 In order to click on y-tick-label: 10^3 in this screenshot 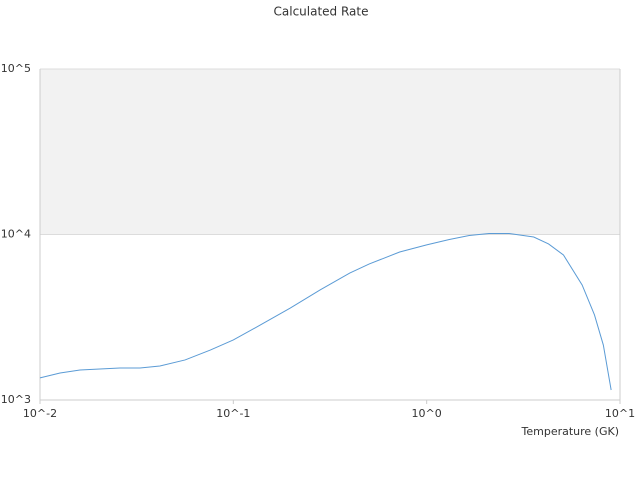, I will do `click(16, 399)`.